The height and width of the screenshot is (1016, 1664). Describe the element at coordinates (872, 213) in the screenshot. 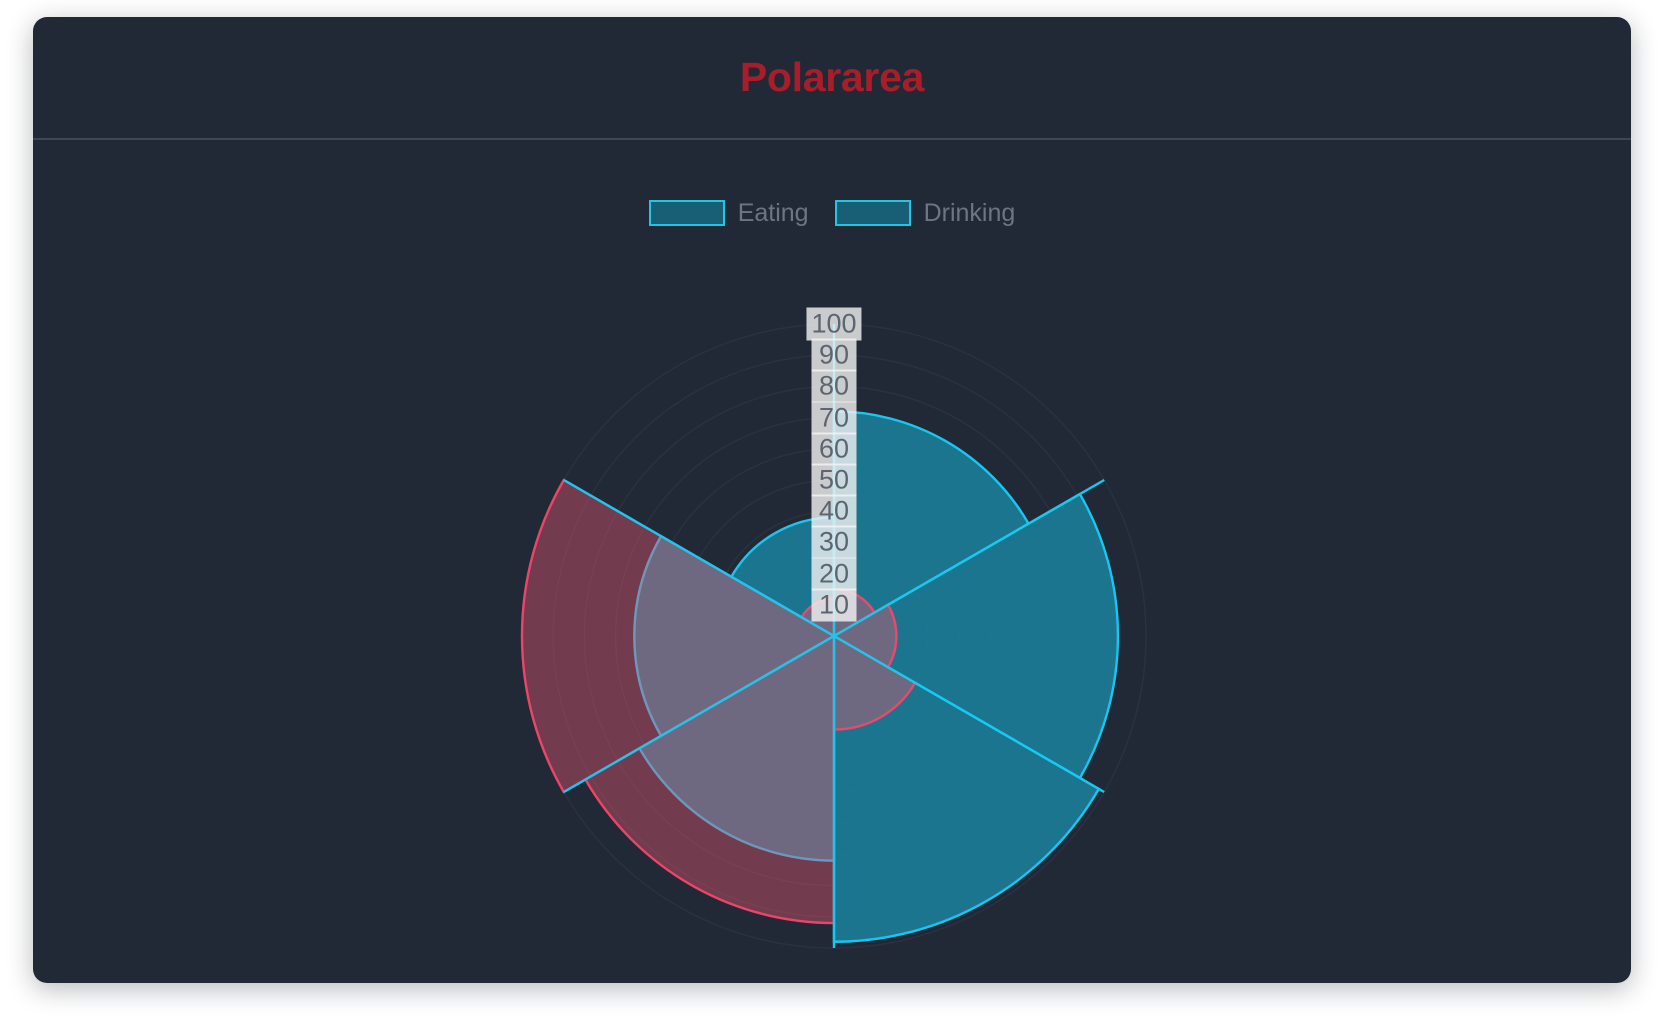

I see `legend-swatch-drinking` at that location.